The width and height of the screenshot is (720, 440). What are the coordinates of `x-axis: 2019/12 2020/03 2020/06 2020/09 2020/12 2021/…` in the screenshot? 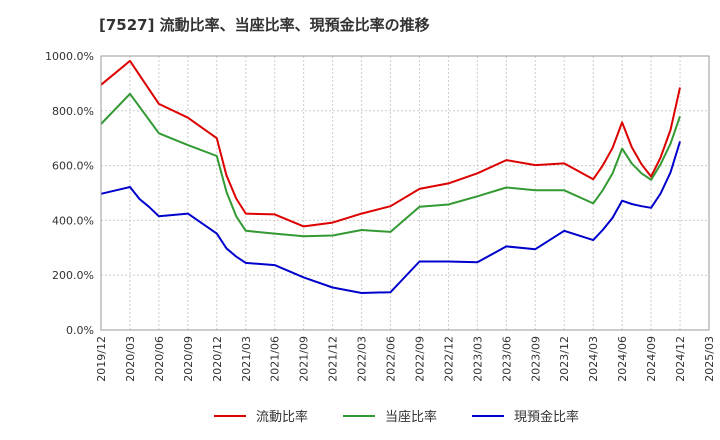 It's located at (405, 359).